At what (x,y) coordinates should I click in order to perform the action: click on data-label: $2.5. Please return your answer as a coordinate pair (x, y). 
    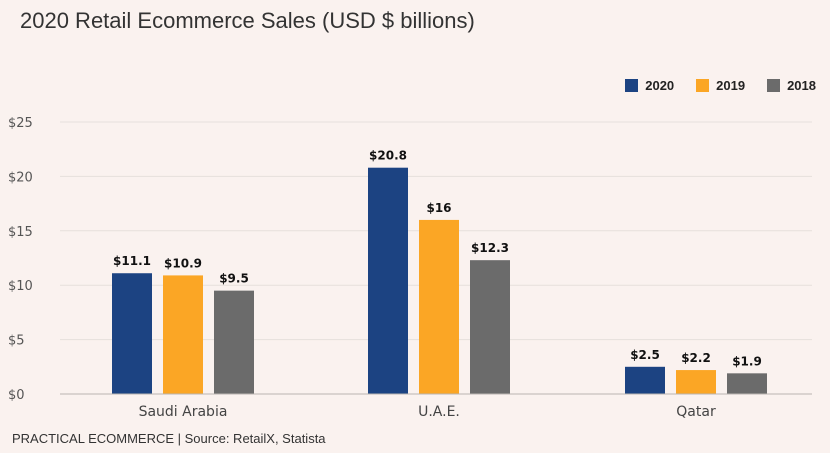
    Looking at the image, I should click on (645, 355).